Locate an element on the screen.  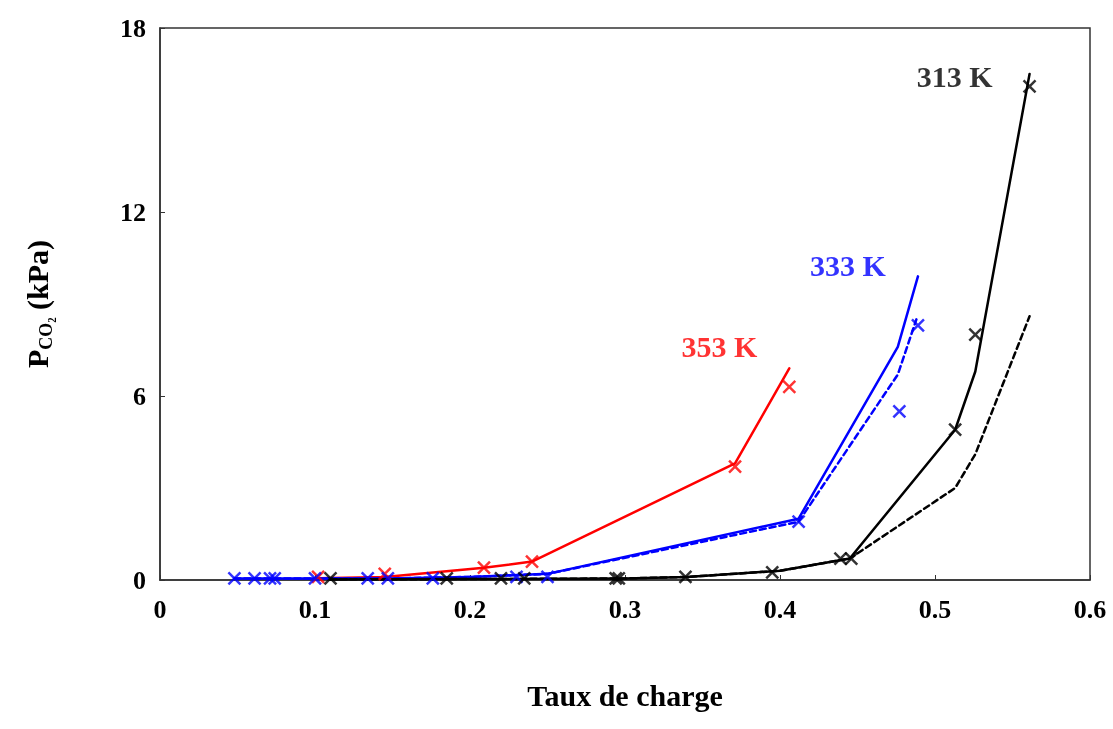
x-tick-label: 0.2 is located at coordinates (470, 609).